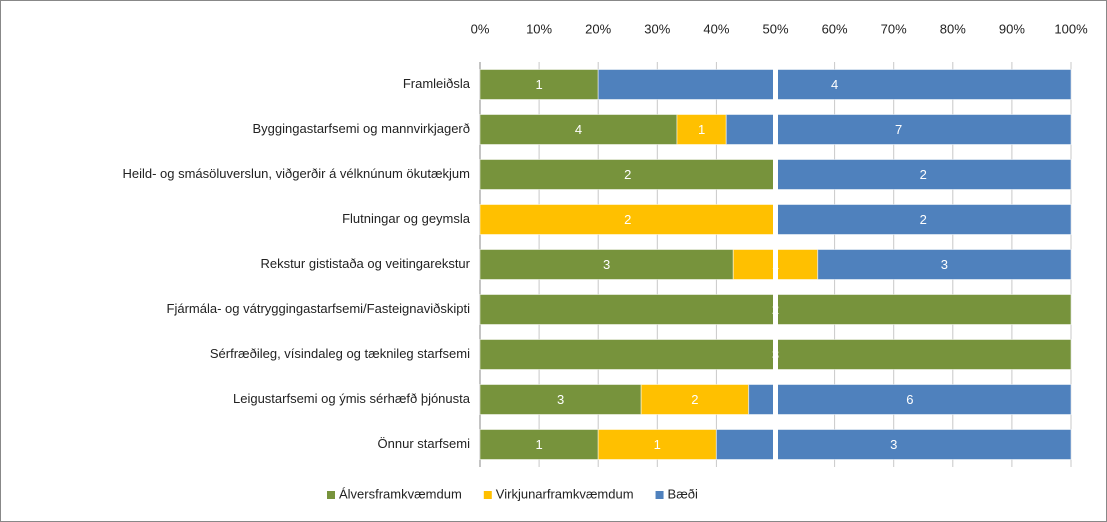 Image resolution: width=1107 pixels, height=522 pixels. Describe the element at coordinates (480, 28) in the screenshot. I see `x-tick-label: 0%` at that location.